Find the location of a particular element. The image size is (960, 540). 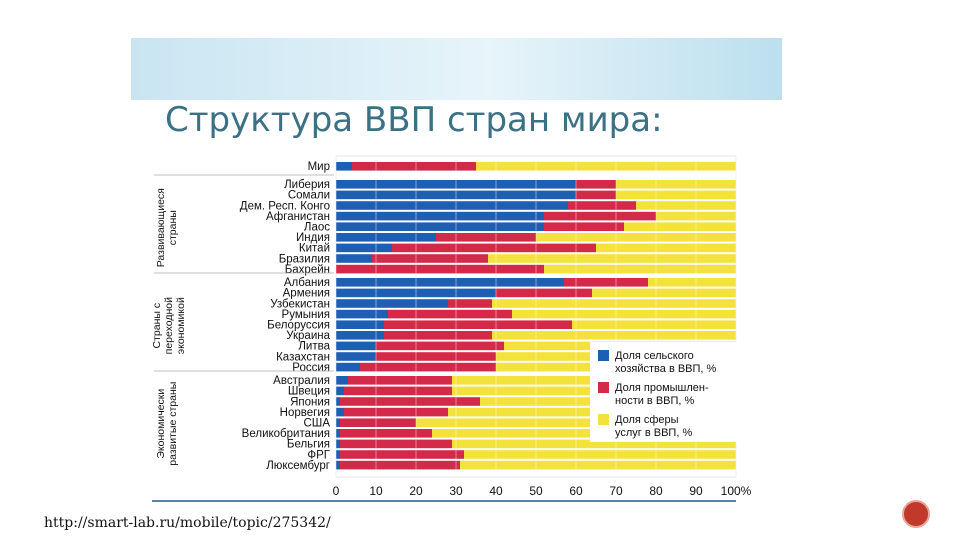

x-tick-label: 50 is located at coordinates (536, 491).